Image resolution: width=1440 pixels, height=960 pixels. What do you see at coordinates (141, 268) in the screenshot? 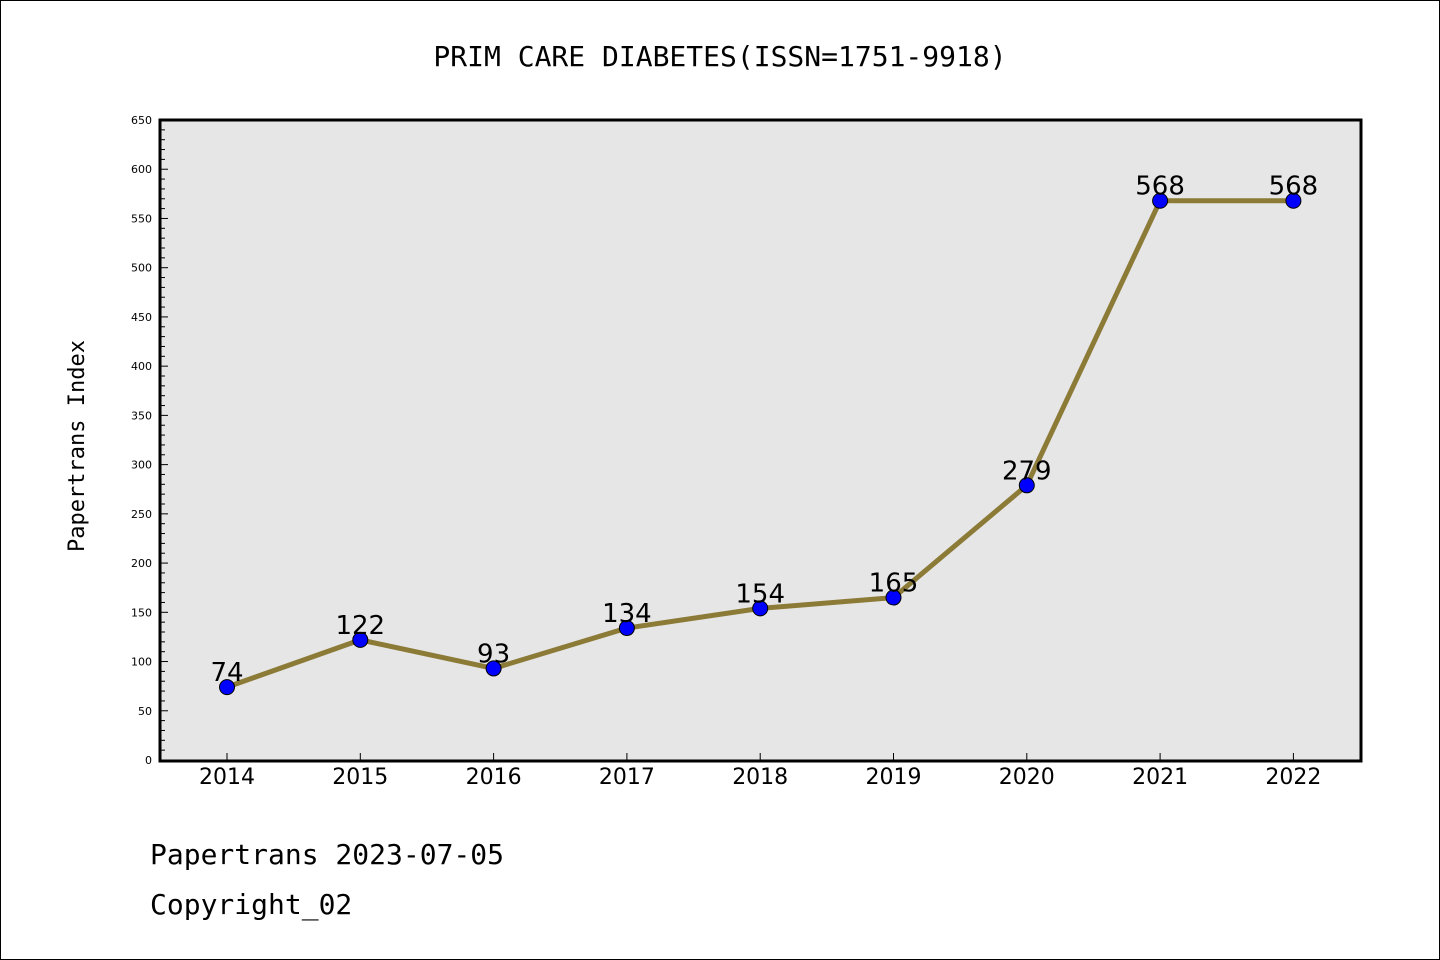
I see `y-tick-label: 500` at bounding box center [141, 268].